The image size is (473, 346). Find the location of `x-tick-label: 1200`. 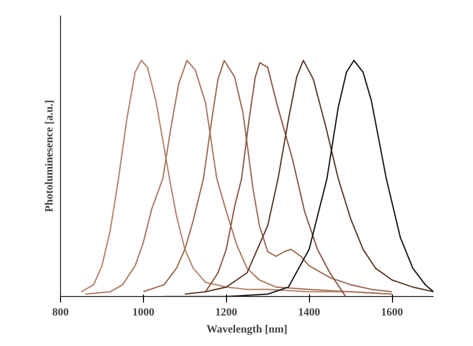

x-tick-label: 1200 is located at coordinates (226, 312).